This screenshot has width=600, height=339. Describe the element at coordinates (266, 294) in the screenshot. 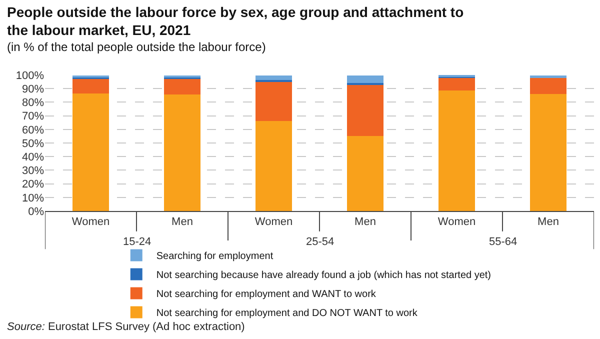

I see `legend-label: Not searching for employment and WANT to work` at that location.